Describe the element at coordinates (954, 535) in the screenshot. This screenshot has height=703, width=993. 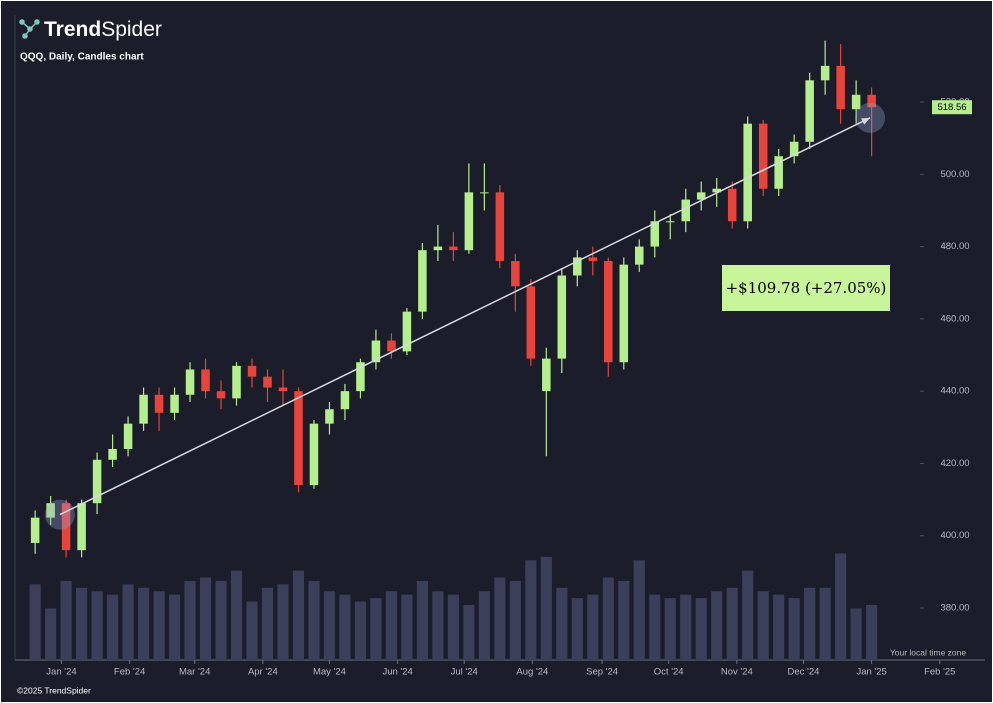
I see `y-tick-label: 400.00` at that location.